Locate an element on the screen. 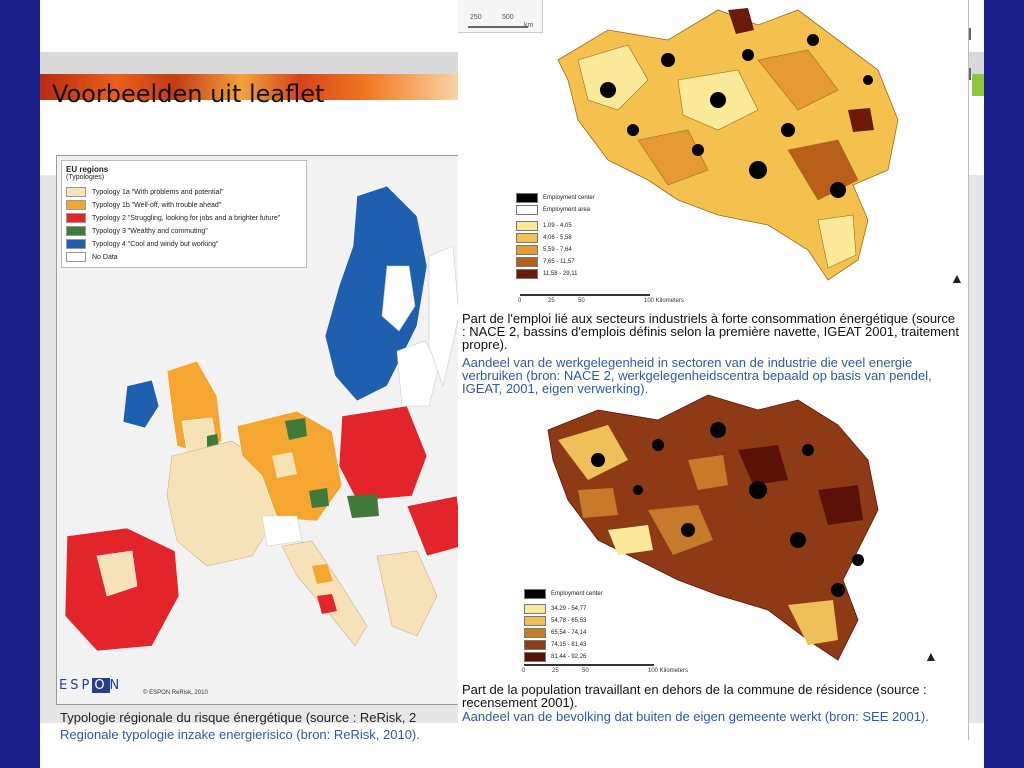 This screenshot has height=768, width=1024. belgium-commuting-map is located at coordinates (713, 527).